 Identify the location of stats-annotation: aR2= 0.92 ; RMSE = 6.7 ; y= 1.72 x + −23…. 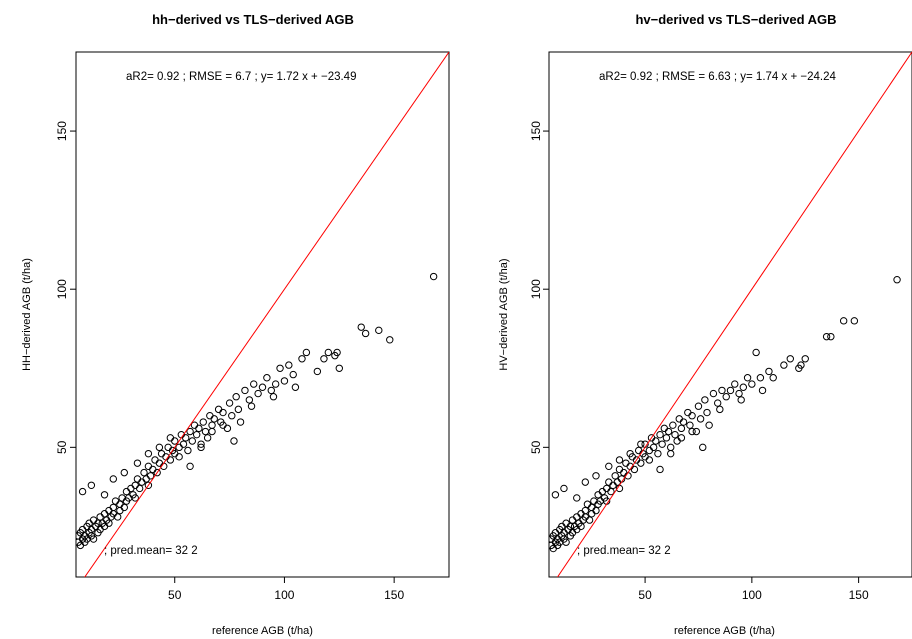
(241, 77).